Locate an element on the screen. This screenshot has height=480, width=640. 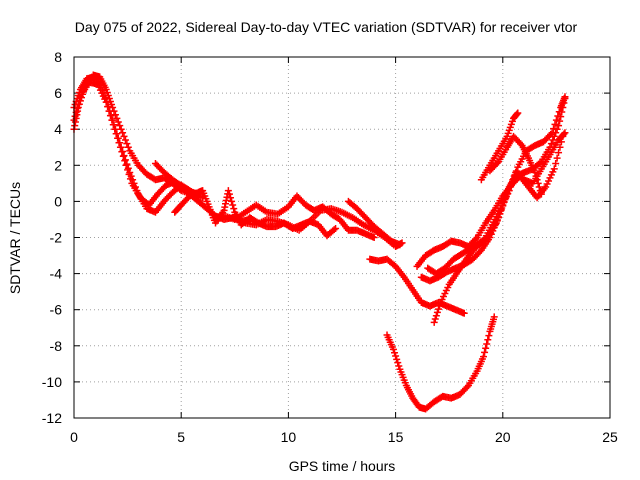
y-tick-label: 0 is located at coordinates (58, 201).